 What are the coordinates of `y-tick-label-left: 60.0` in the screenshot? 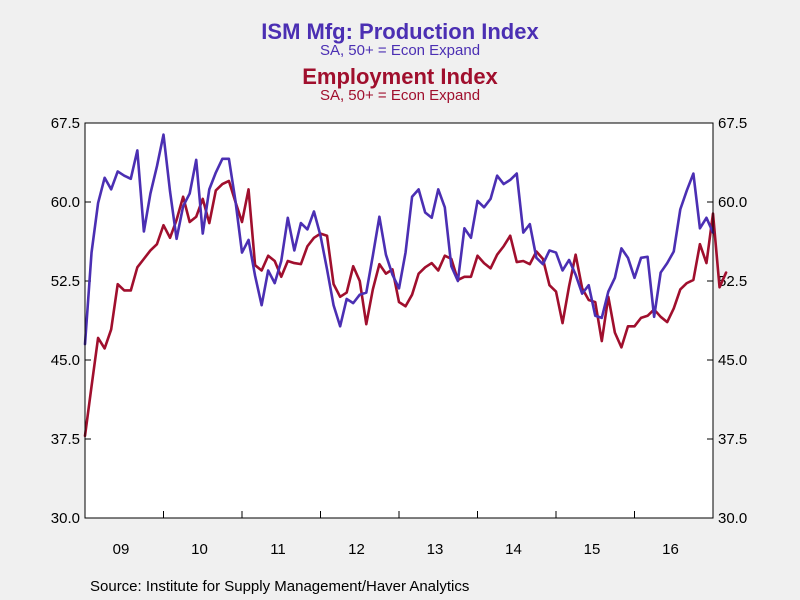 It's located at (65, 202).